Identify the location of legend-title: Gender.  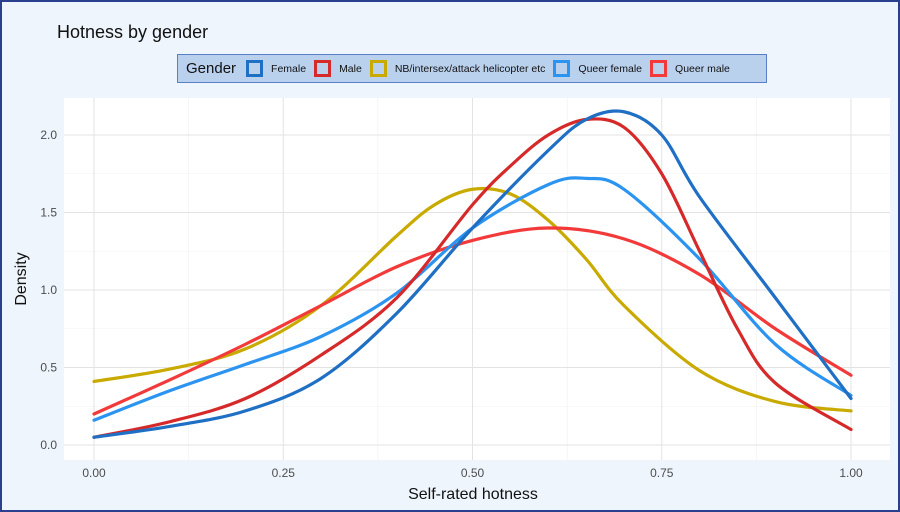
(211, 68).